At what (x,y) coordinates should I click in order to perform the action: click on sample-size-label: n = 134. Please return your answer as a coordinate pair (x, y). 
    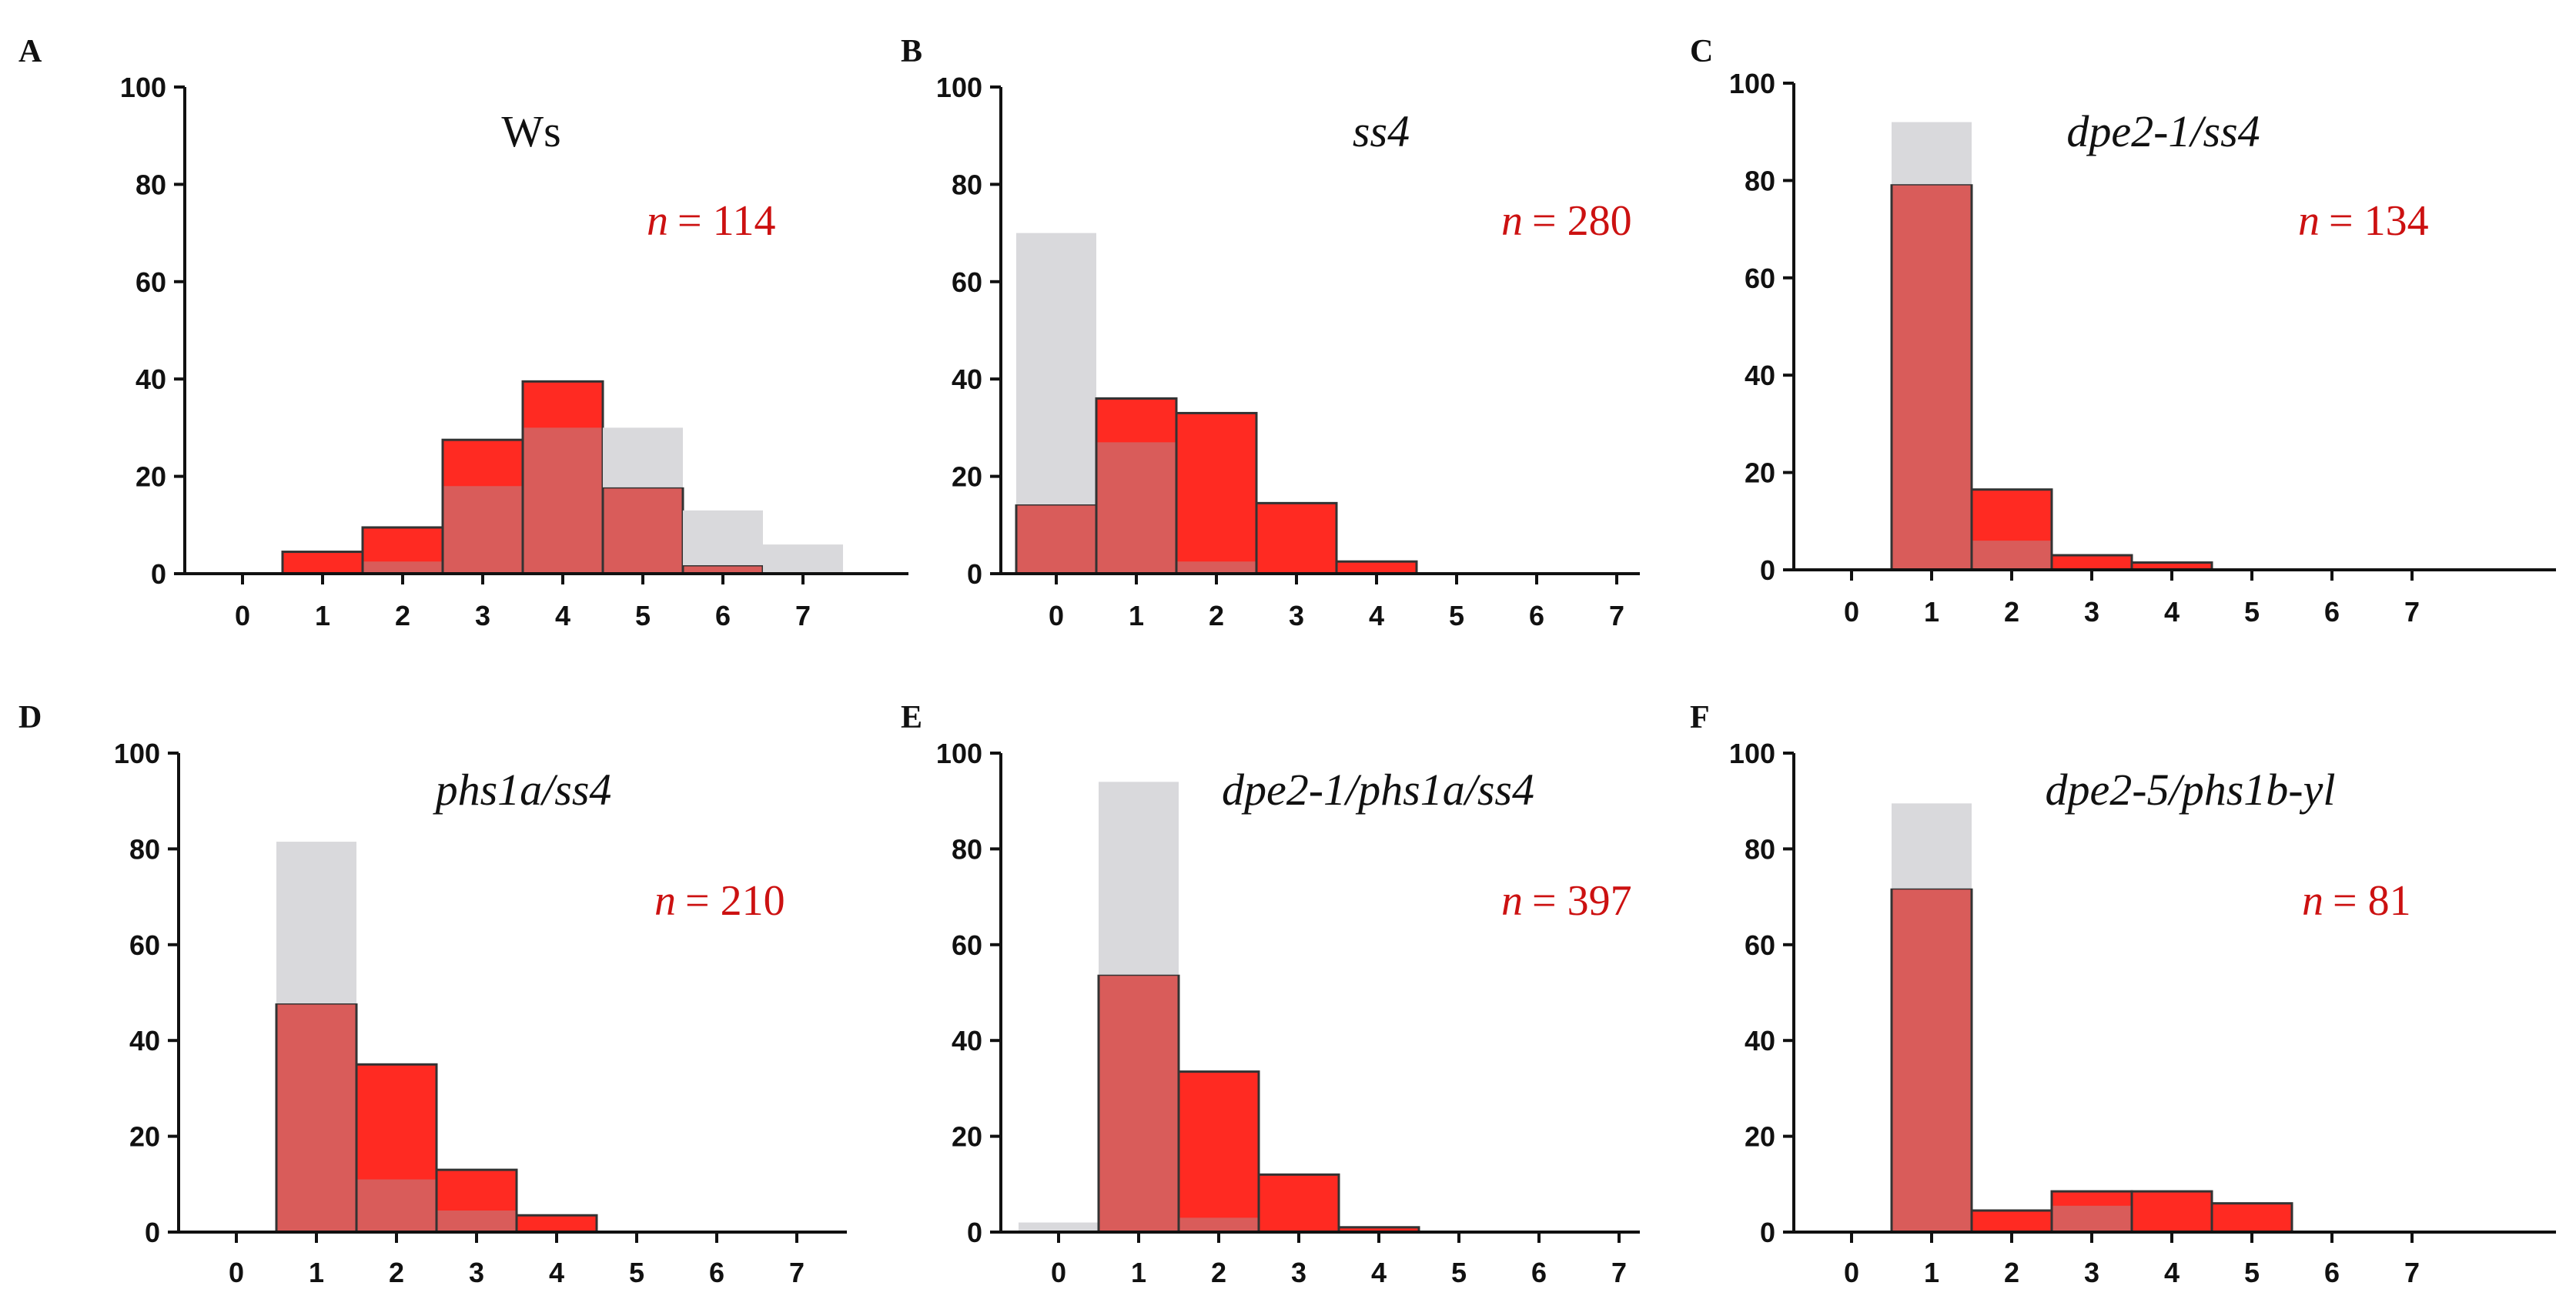
    Looking at the image, I should click on (2364, 221).